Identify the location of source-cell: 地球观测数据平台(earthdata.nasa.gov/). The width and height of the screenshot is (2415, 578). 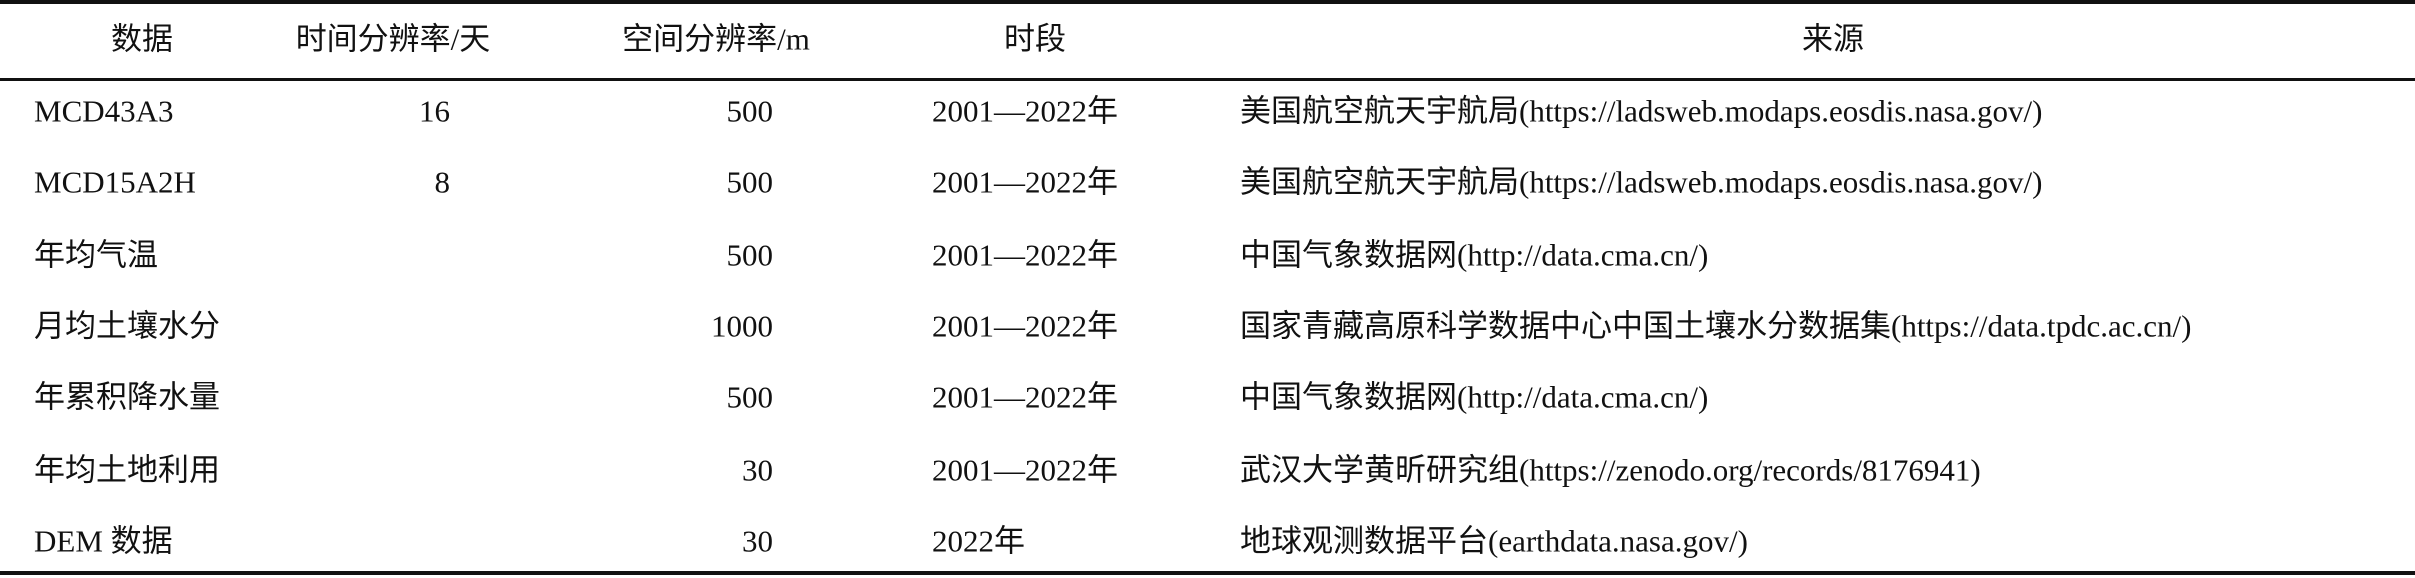
(1494, 541).